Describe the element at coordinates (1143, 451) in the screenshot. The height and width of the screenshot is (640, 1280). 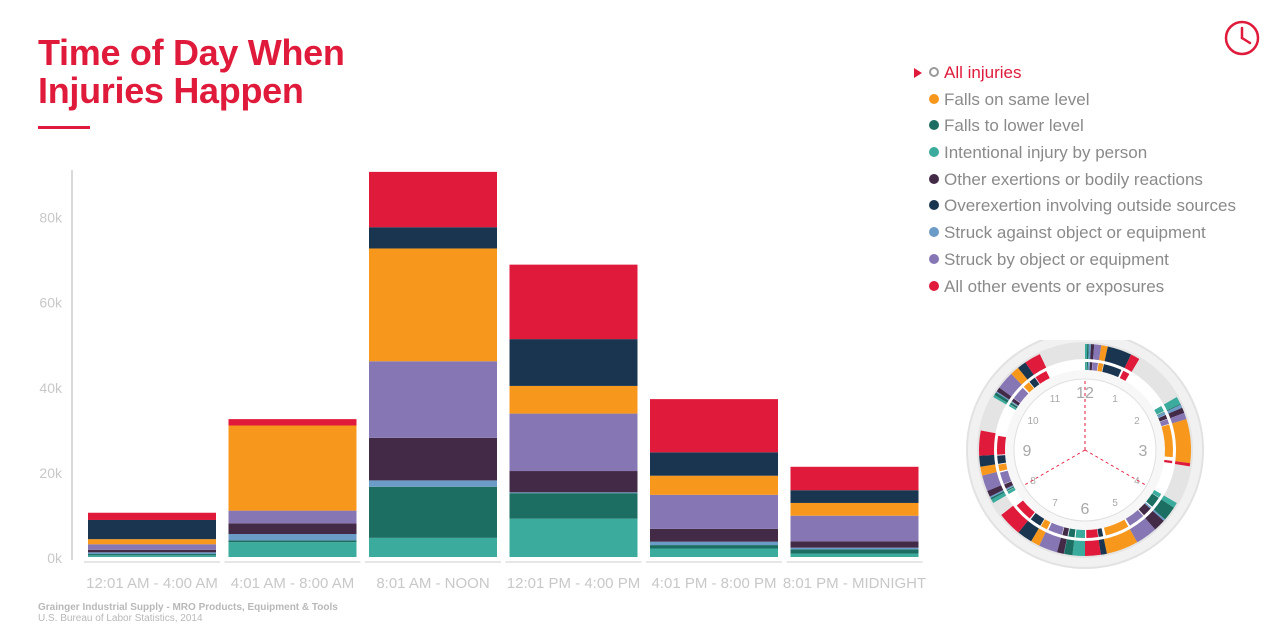
I see `clock-numeral: 3` at that location.